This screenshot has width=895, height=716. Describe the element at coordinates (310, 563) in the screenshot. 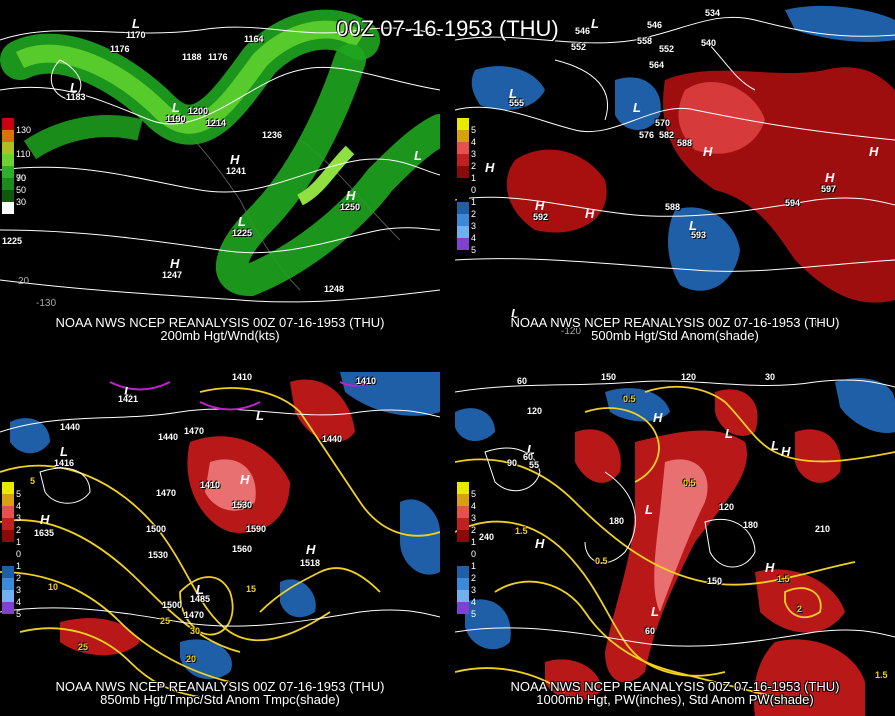

I see `contour-label: 1518` at that location.